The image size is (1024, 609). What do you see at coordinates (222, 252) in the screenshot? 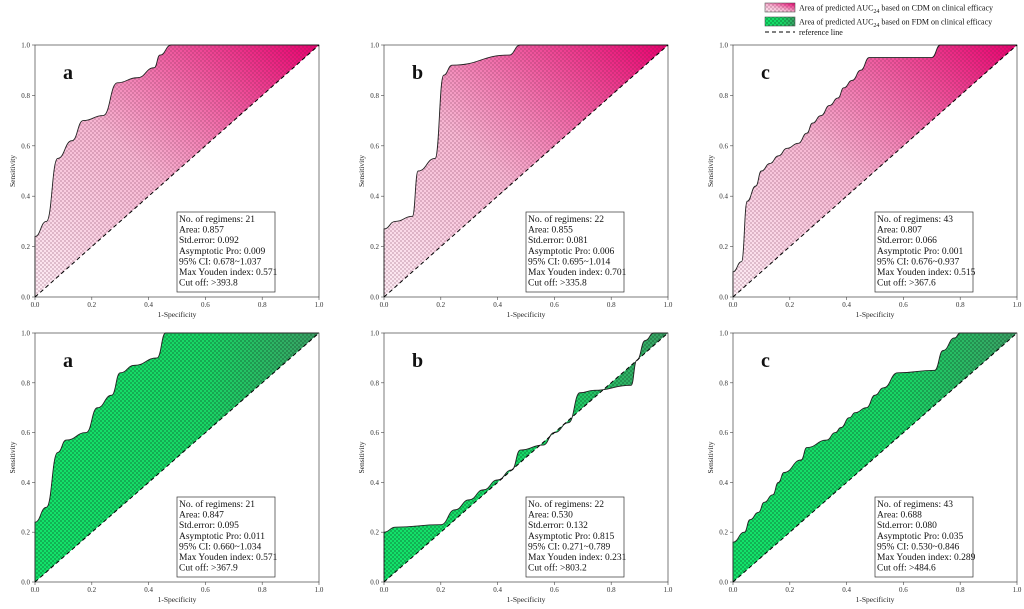
I see `stats-line: Asymptotic Pro: 0.009` at bounding box center [222, 252].